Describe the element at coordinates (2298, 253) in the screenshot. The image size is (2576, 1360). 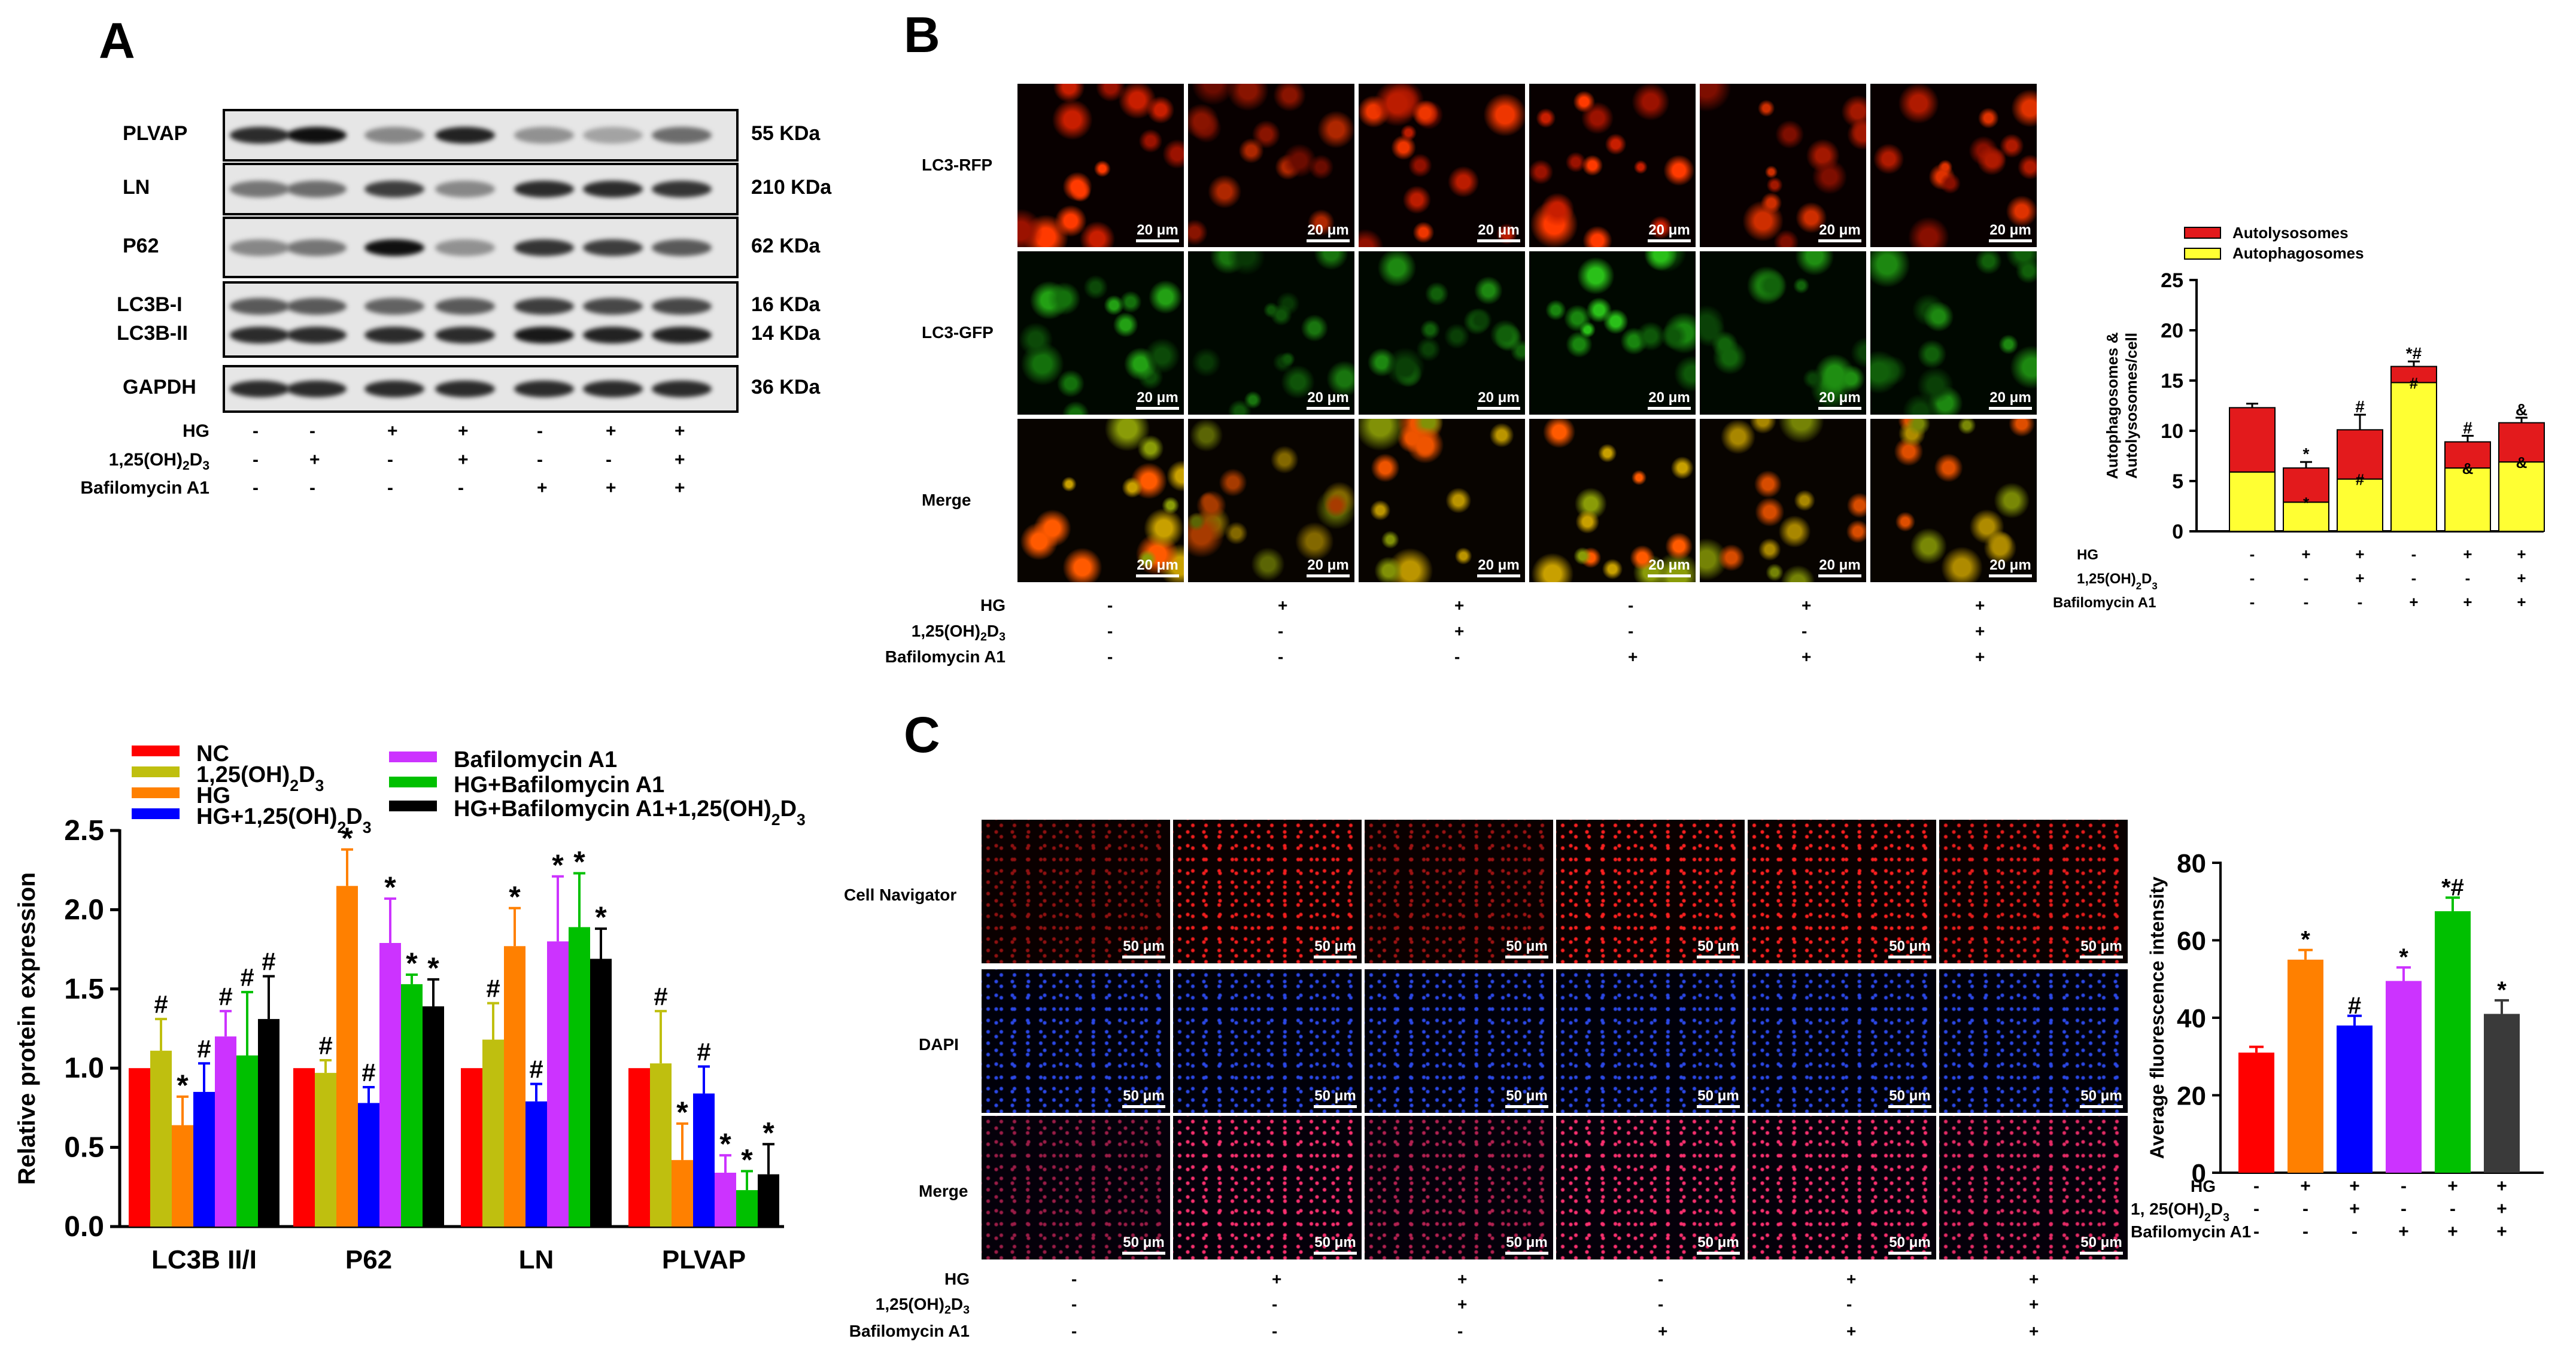
I see `legend-label: Autophagosomes` at that location.